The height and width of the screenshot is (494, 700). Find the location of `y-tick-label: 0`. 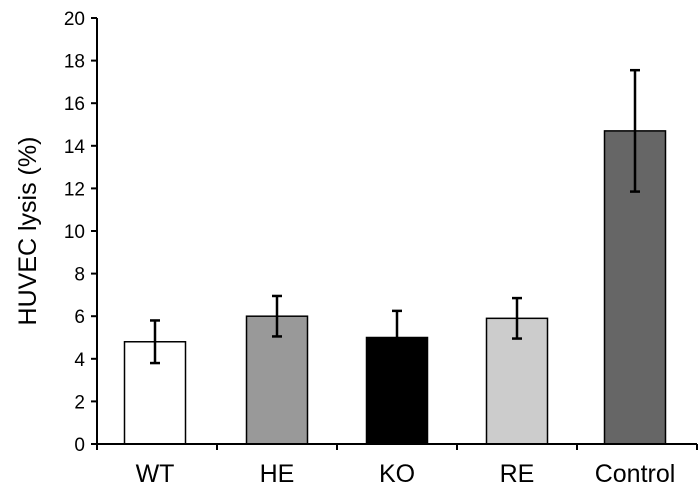

y-tick-label: 0 is located at coordinates (79, 445).